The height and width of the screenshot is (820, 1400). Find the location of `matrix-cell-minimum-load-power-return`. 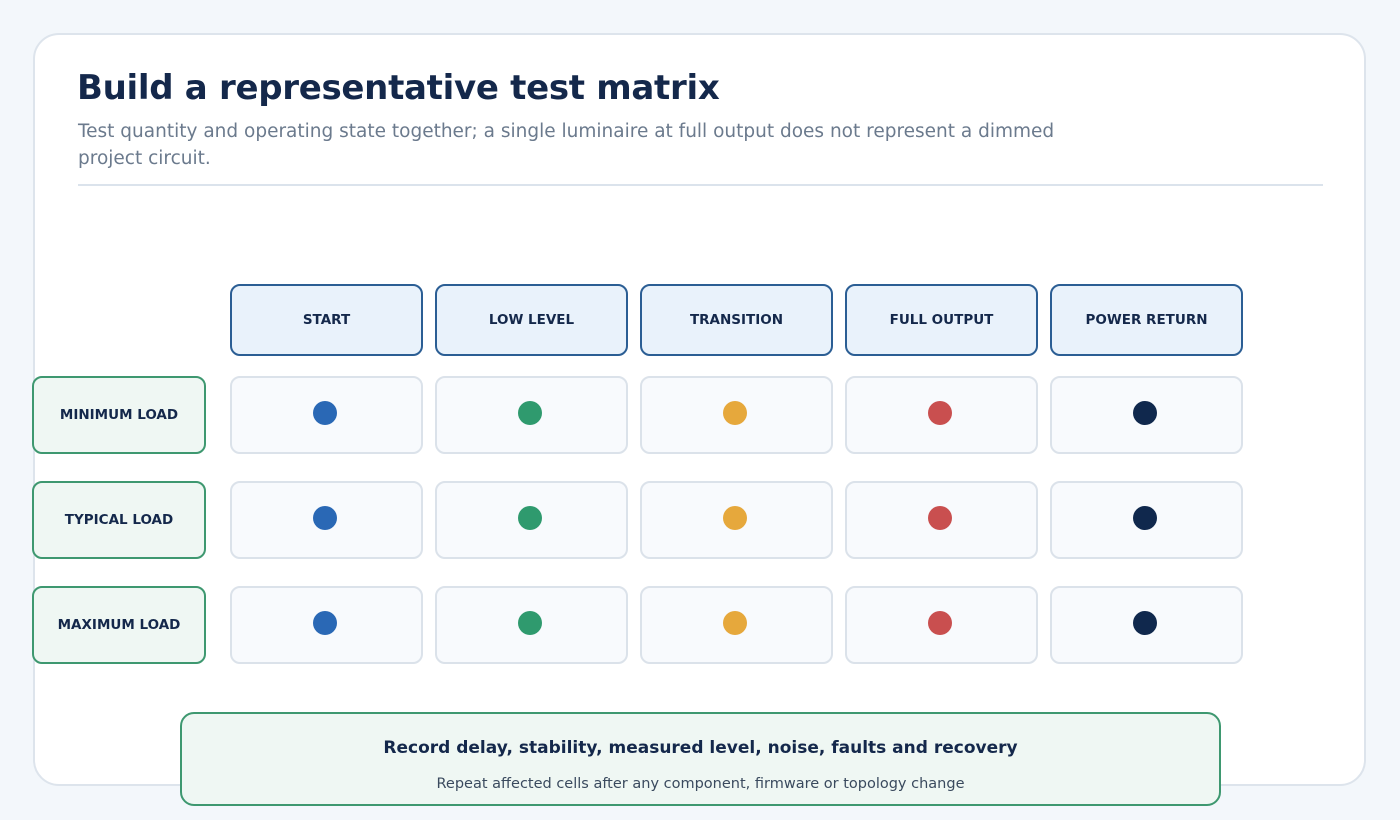

matrix-cell-minimum-load-power-return is located at coordinates (1146, 415).